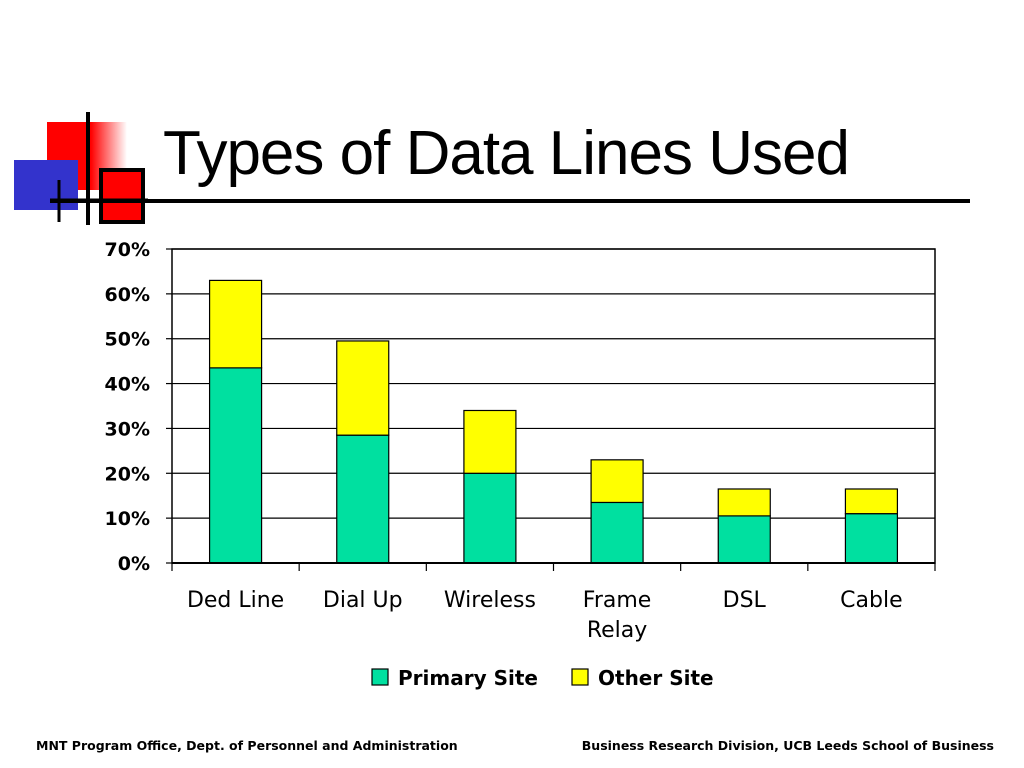  Describe the element at coordinates (490, 600) in the screenshot. I see `x-tick-label: Wireless` at that location.